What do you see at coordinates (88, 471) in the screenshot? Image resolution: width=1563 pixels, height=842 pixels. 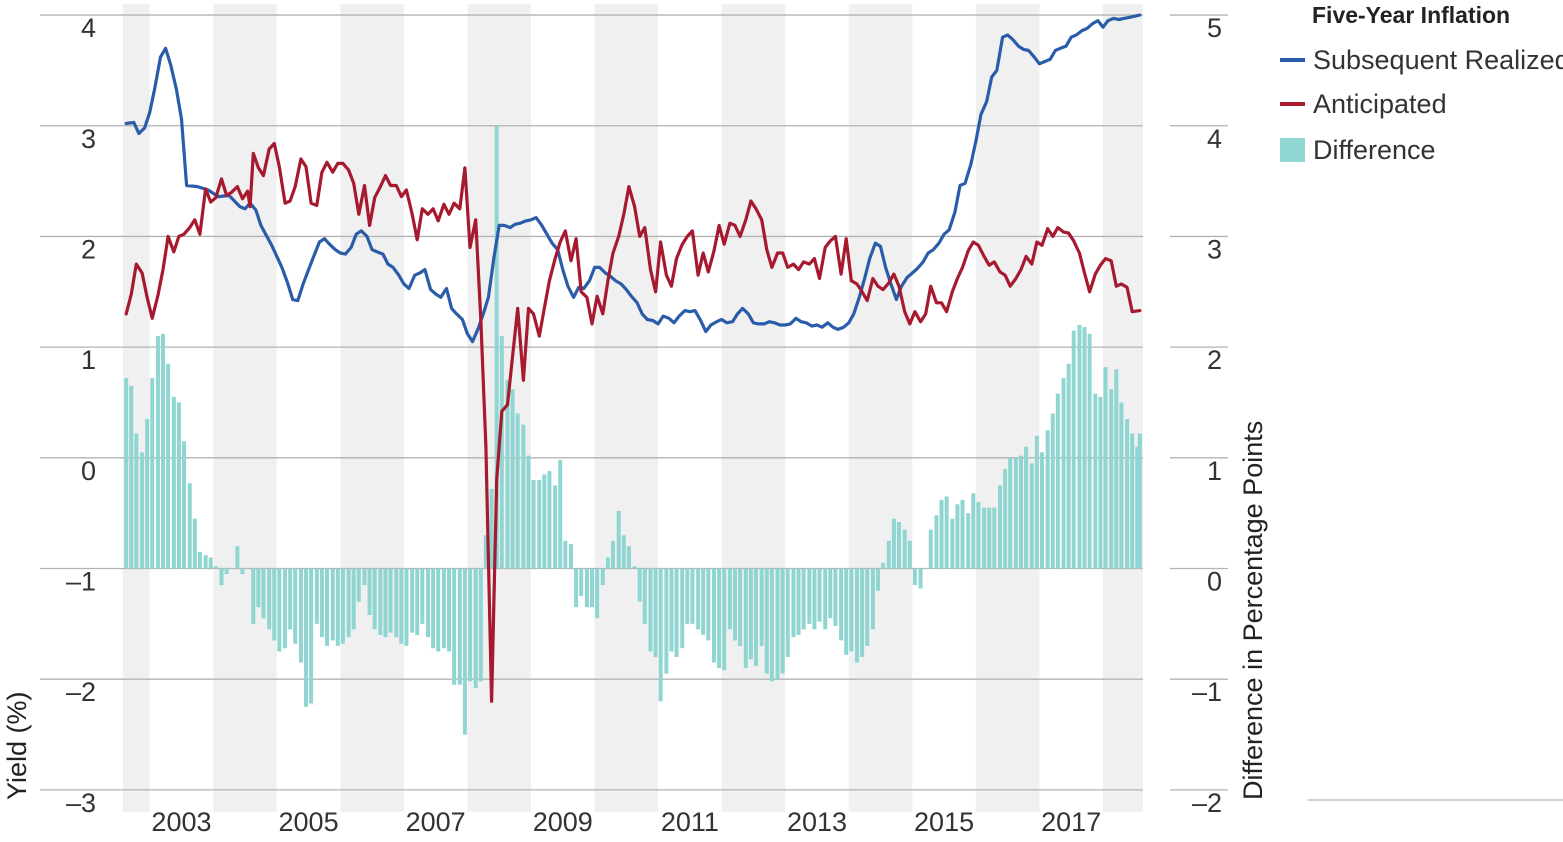 I see `left-tick-label: 0` at bounding box center [88, 471].